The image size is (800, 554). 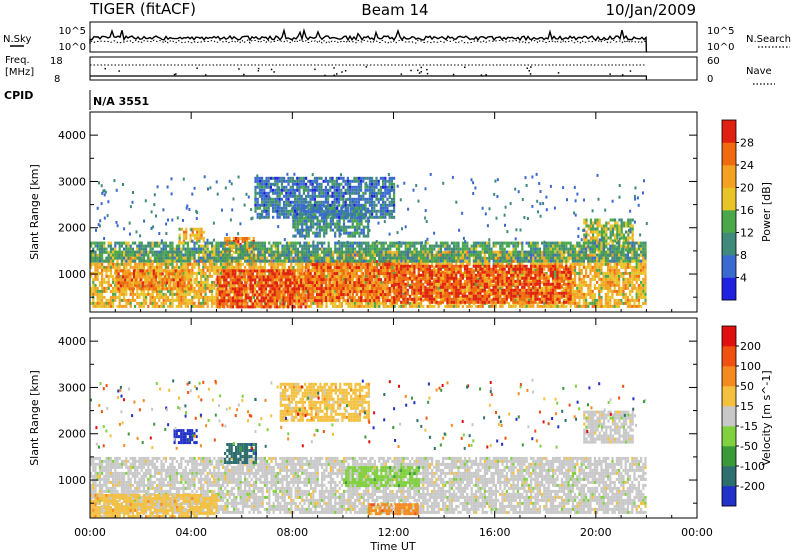 What do you see at coordinates (368, 71) in the screenshot?
I see `freq-scatter` at bounding box center [368, 71].